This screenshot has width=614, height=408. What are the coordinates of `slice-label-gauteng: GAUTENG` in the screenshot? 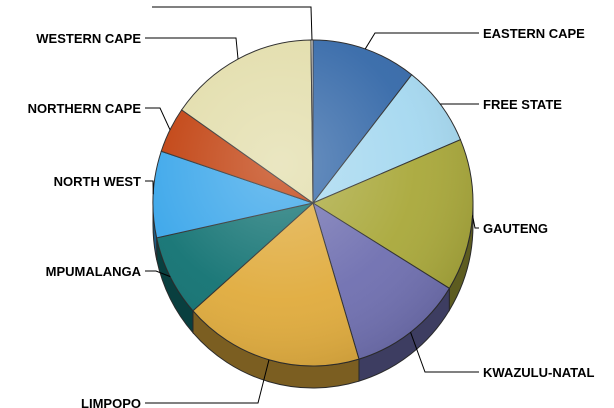 It's located at (515, 228).